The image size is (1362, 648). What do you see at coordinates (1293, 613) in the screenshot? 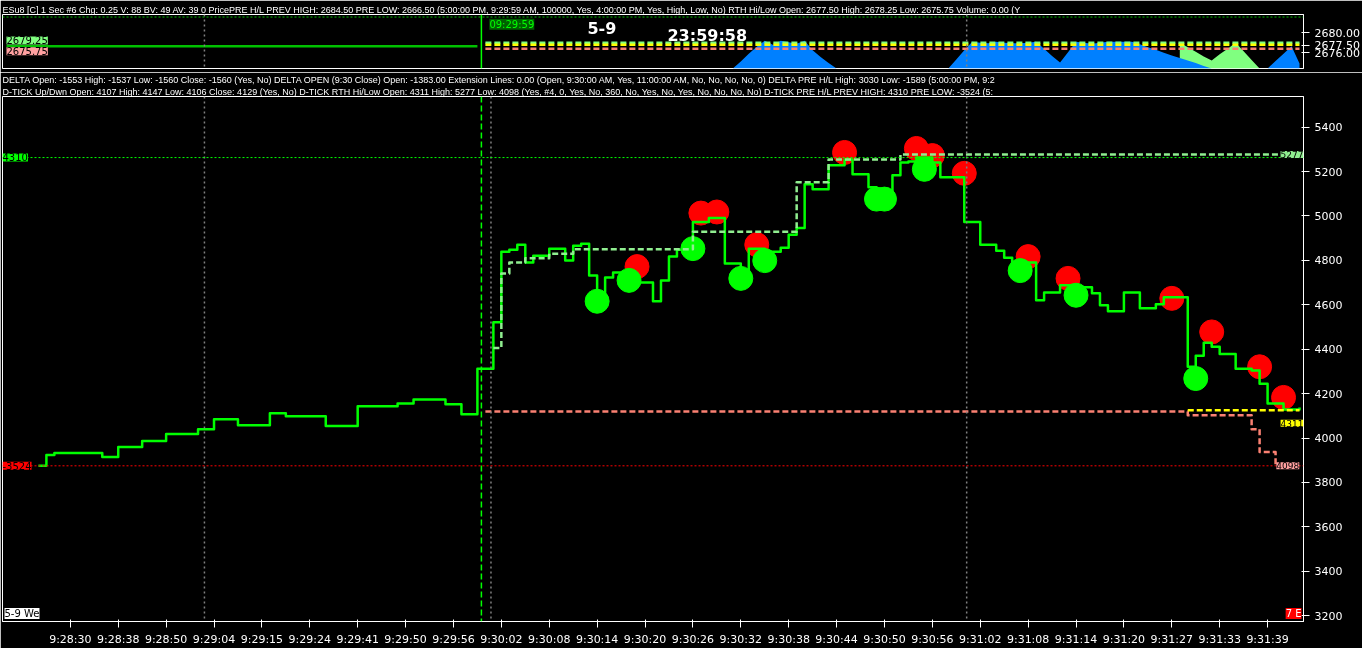
I see `annotation: 7 E` at bounding box center [1293, 613].